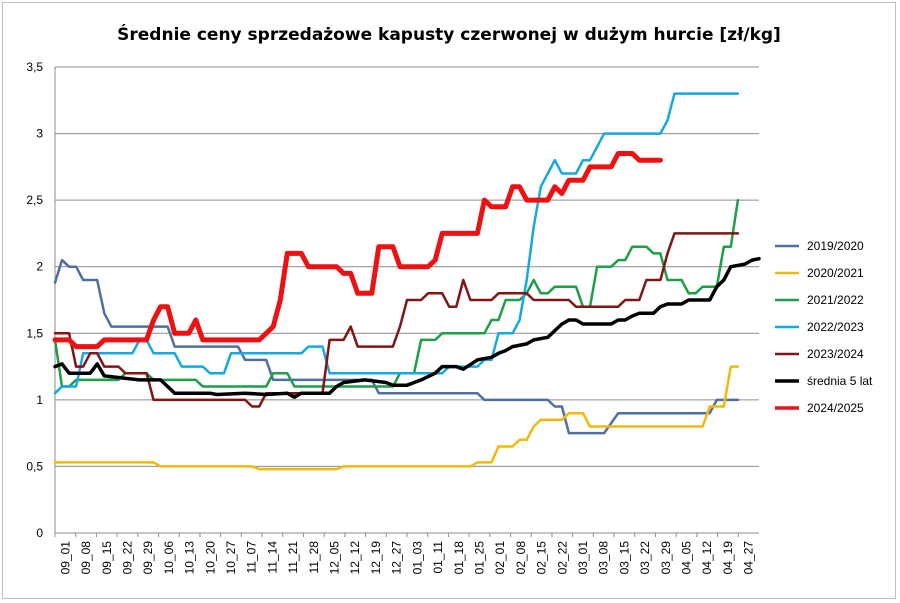 This screenshot has width=900, height=603. I want to click on x-tick-label: 02_15, so click(542, 558).